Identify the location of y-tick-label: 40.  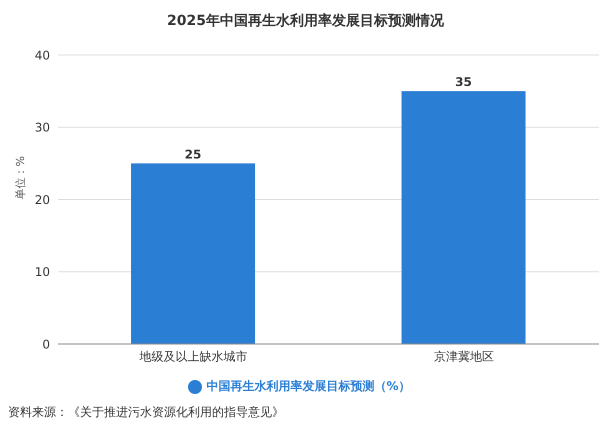
(42, 55).